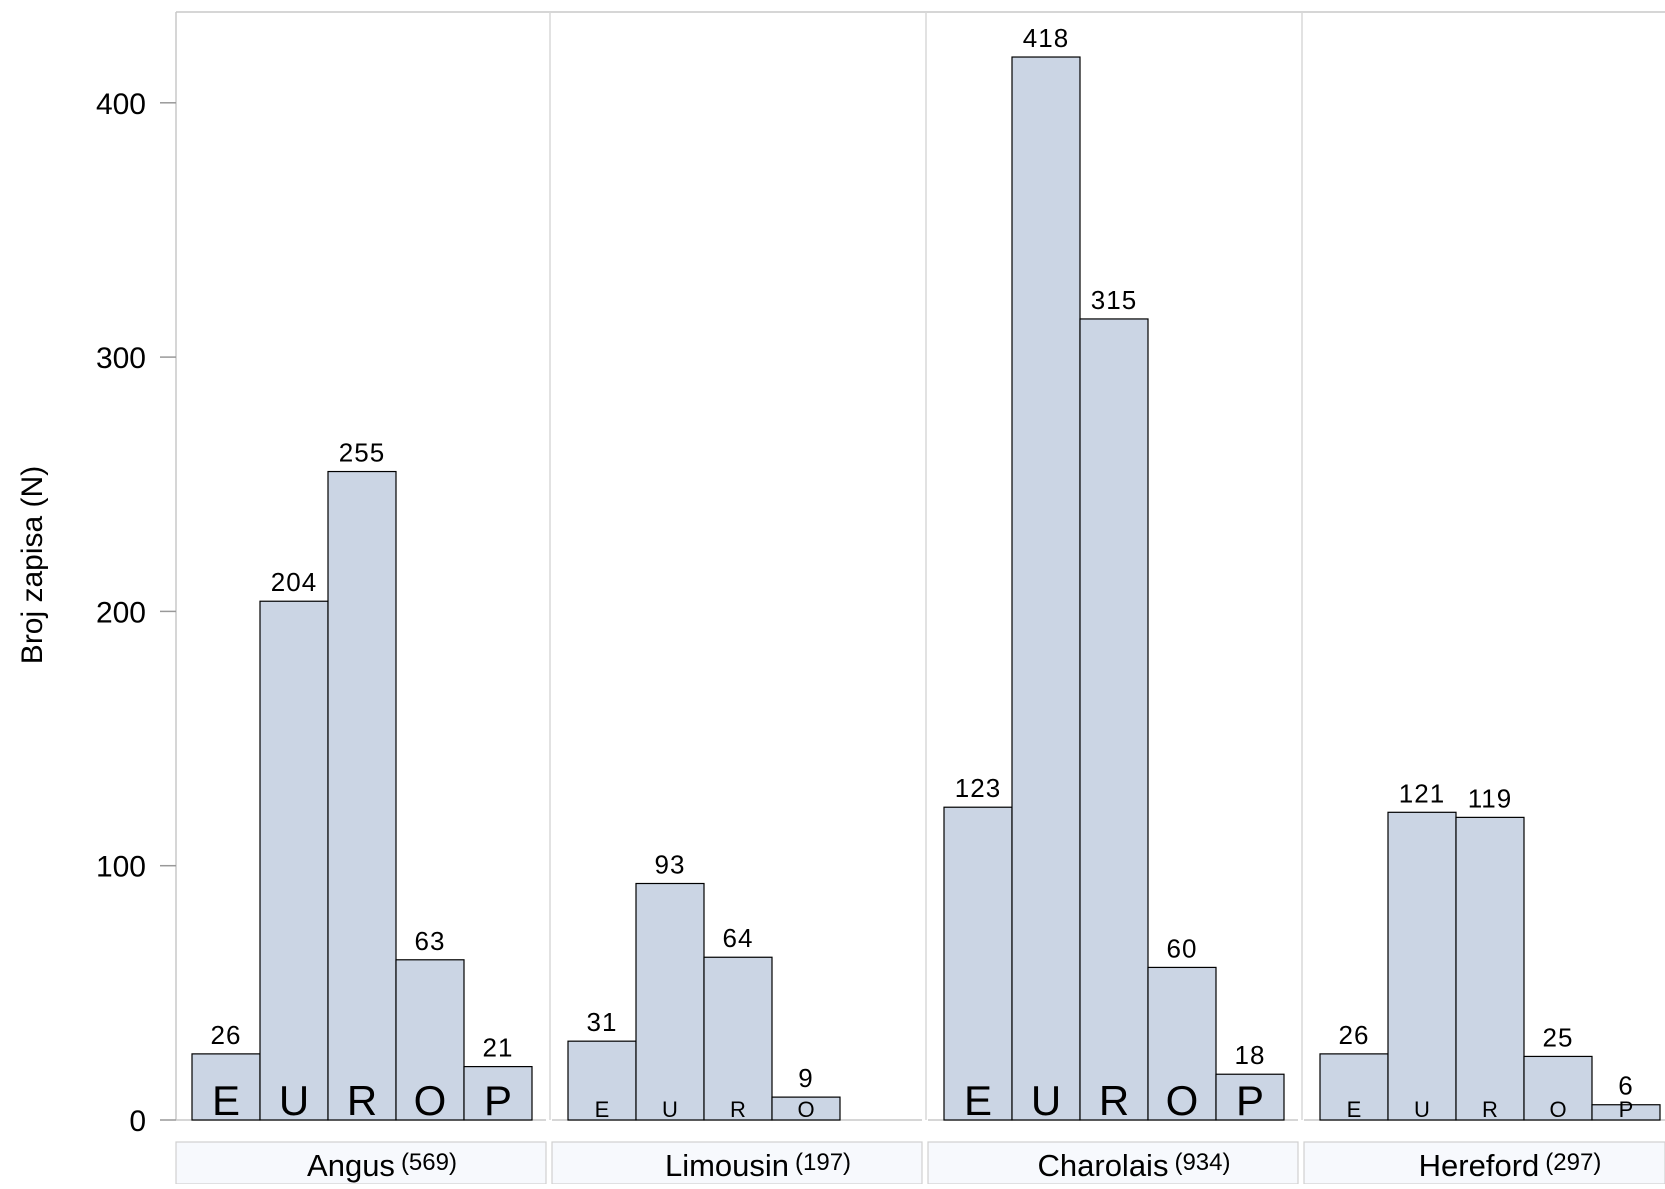 This screenshot has height=1189, width=1665. What do you see at coordinates (121, 358) in the screenshot?
I see `y-tick-label: 300` at bounding box center [121, 358].